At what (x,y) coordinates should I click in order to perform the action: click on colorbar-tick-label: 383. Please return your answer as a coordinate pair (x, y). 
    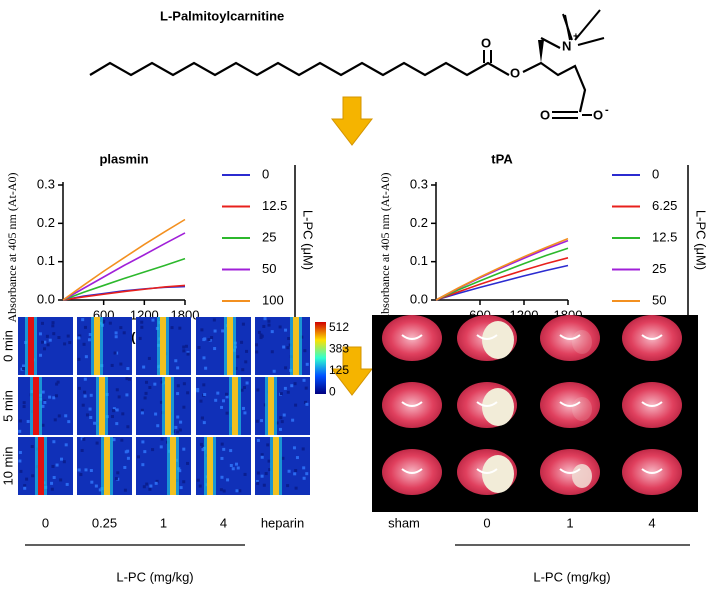
    Looking at the image, I should click on (339, 349).